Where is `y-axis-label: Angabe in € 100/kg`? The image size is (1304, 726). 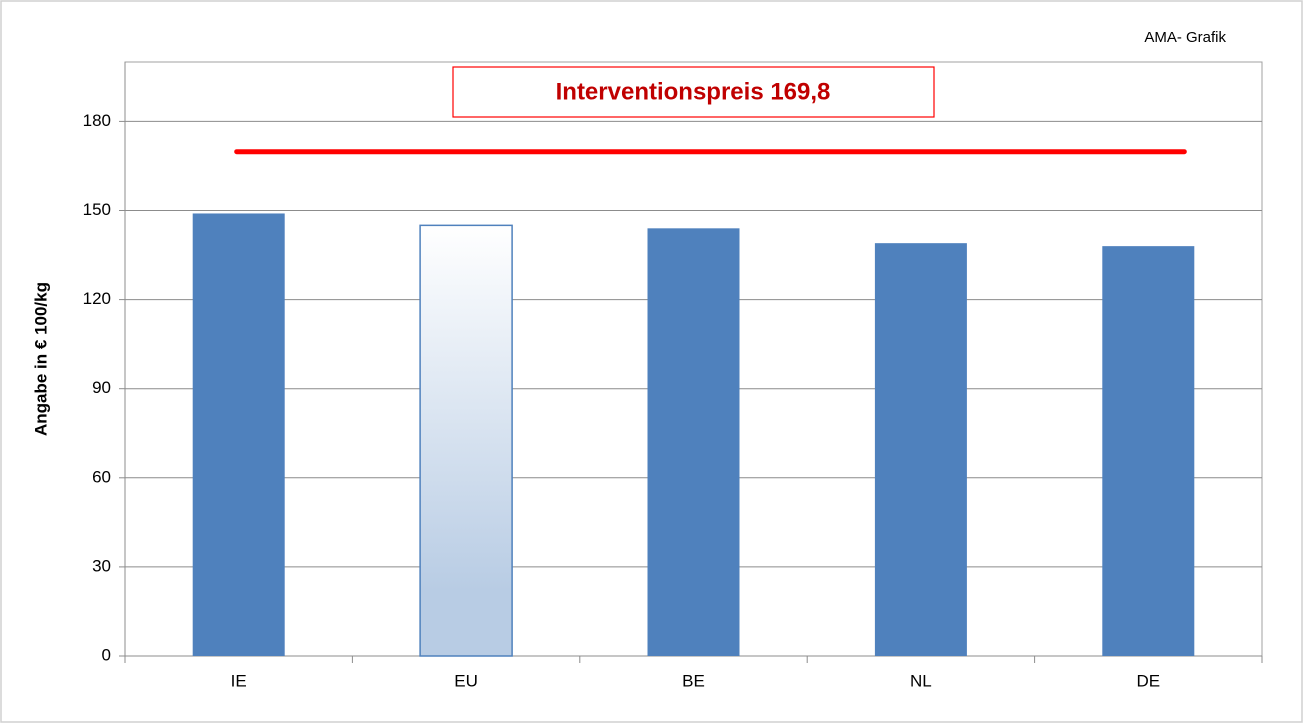 y-axis-label: Angabe in € 100/kg is located at coordinates (40, 359).